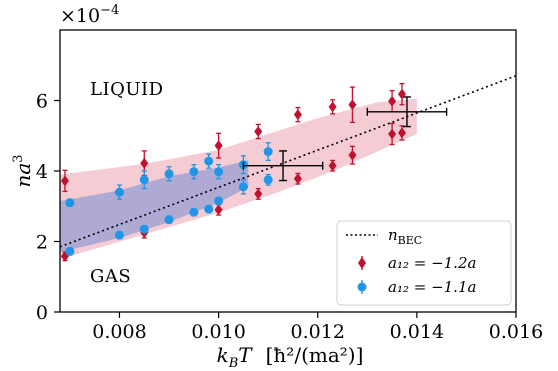 Image resolution: width=558 pixels, height=371 pixels. Describe the element at coordinates (432, 287) in the screenshot. I see `legend-blue-label: a₁₂ = −1.1a` at that location.